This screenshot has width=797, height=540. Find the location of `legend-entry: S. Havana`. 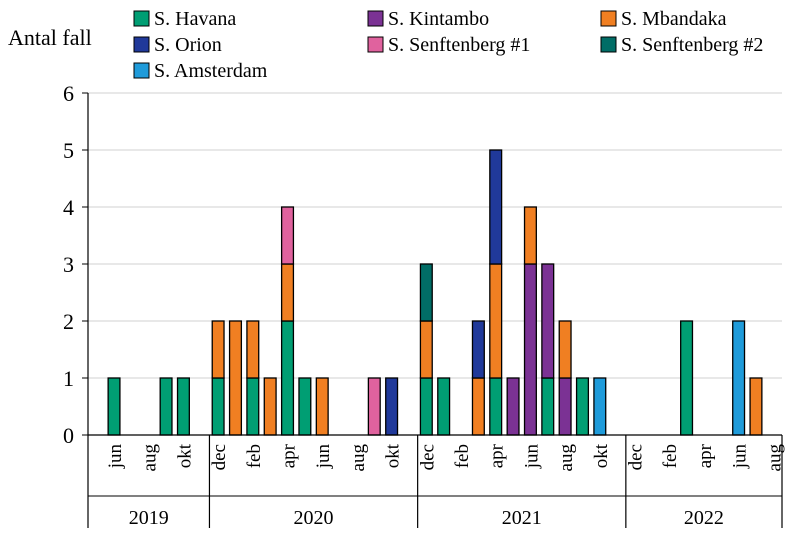

legend-entry: S. Havana is located at coordinates (184, 19).